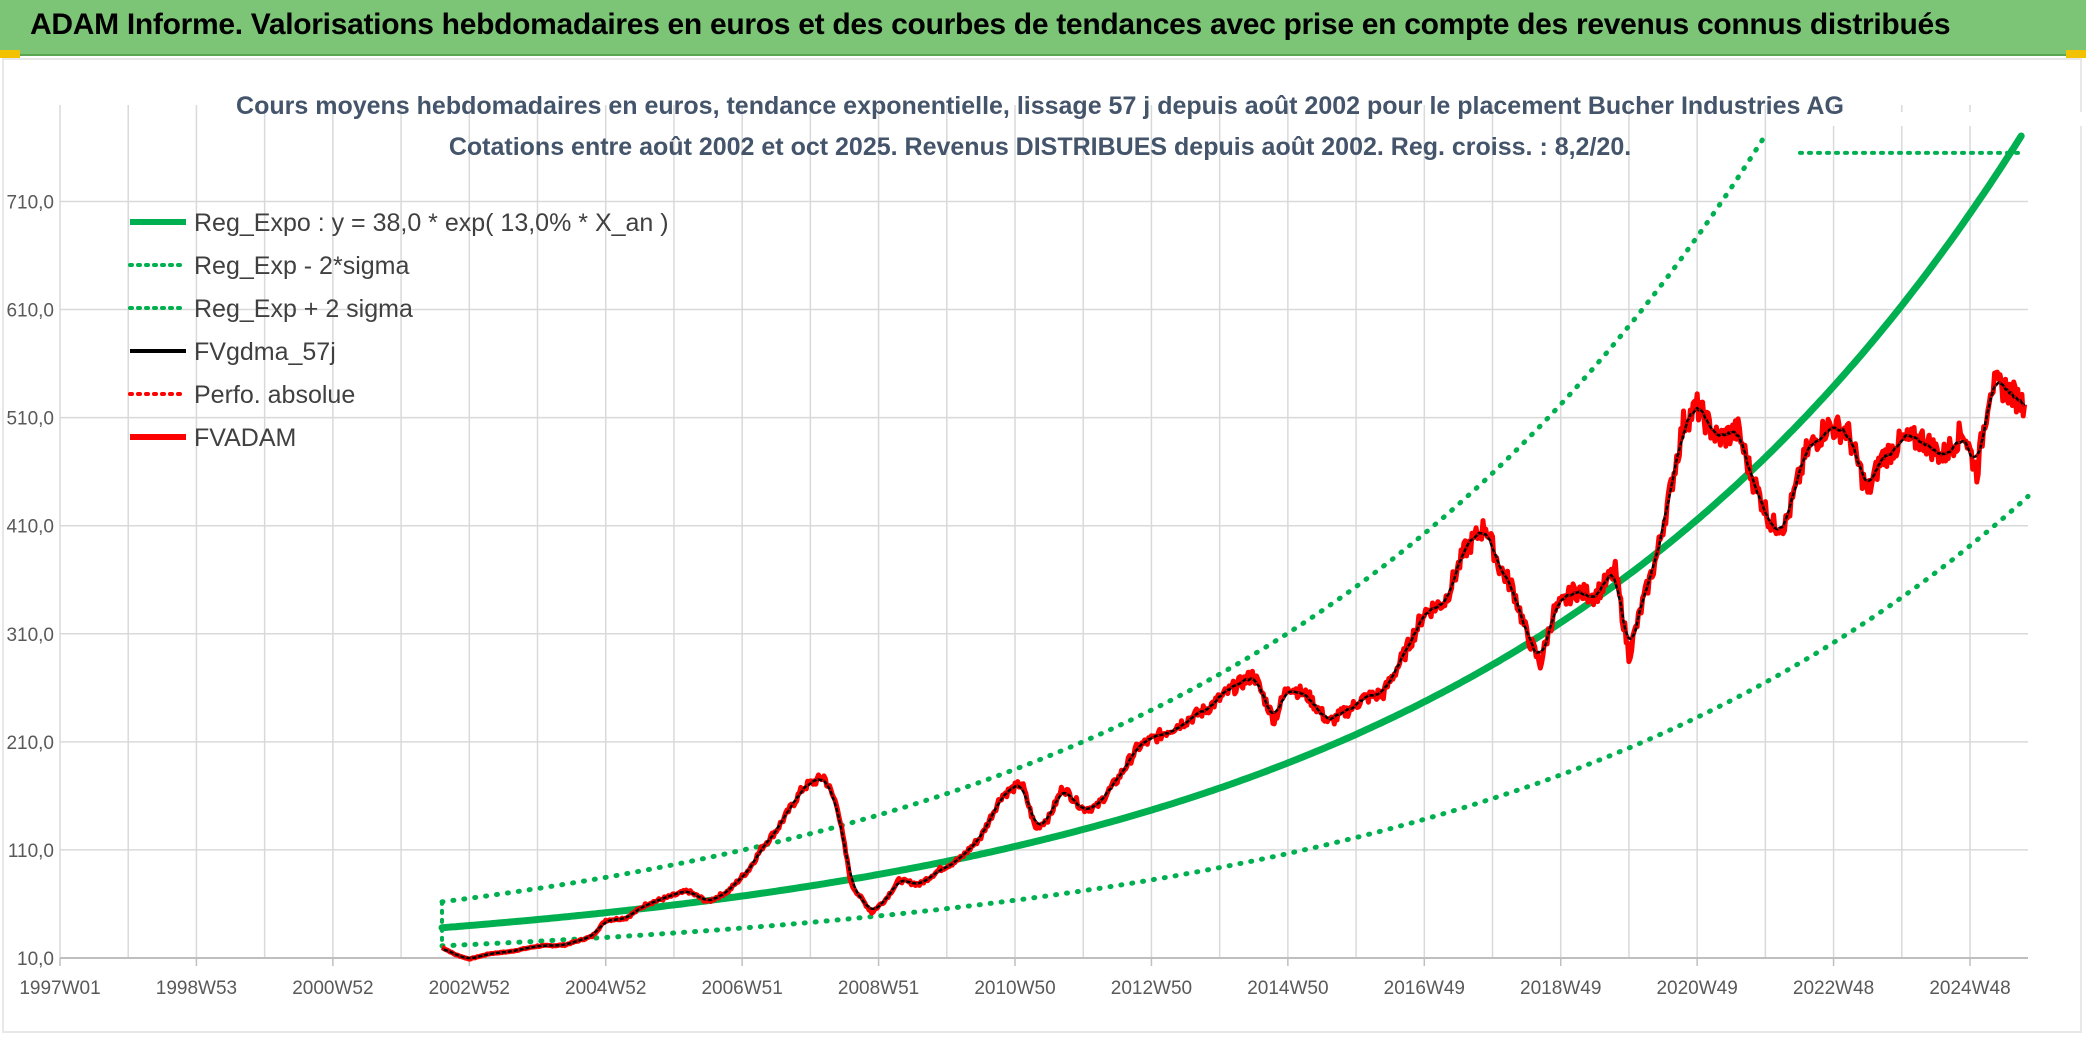 This screenshot has height=1037, width=2086. I want to click on y-tick-label: 610,0, so click(30, 311).